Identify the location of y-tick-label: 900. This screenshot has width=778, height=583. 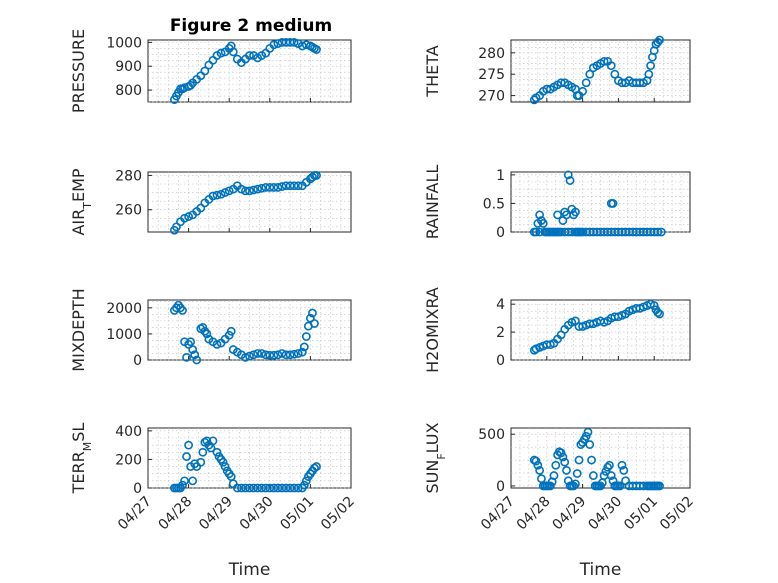
(128, 67).